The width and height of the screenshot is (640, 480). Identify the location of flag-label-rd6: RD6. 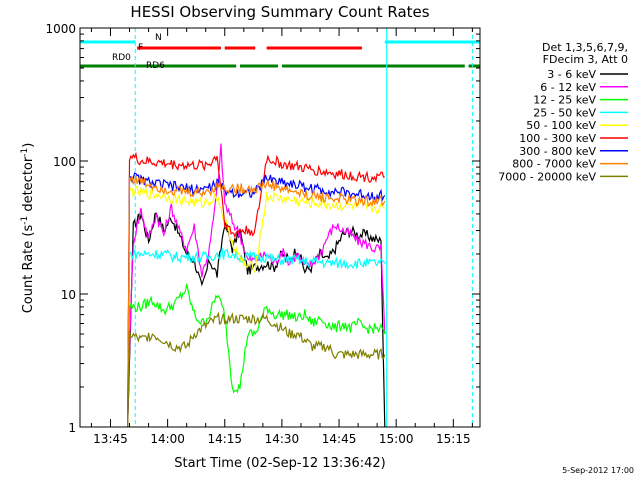
(155, 66).